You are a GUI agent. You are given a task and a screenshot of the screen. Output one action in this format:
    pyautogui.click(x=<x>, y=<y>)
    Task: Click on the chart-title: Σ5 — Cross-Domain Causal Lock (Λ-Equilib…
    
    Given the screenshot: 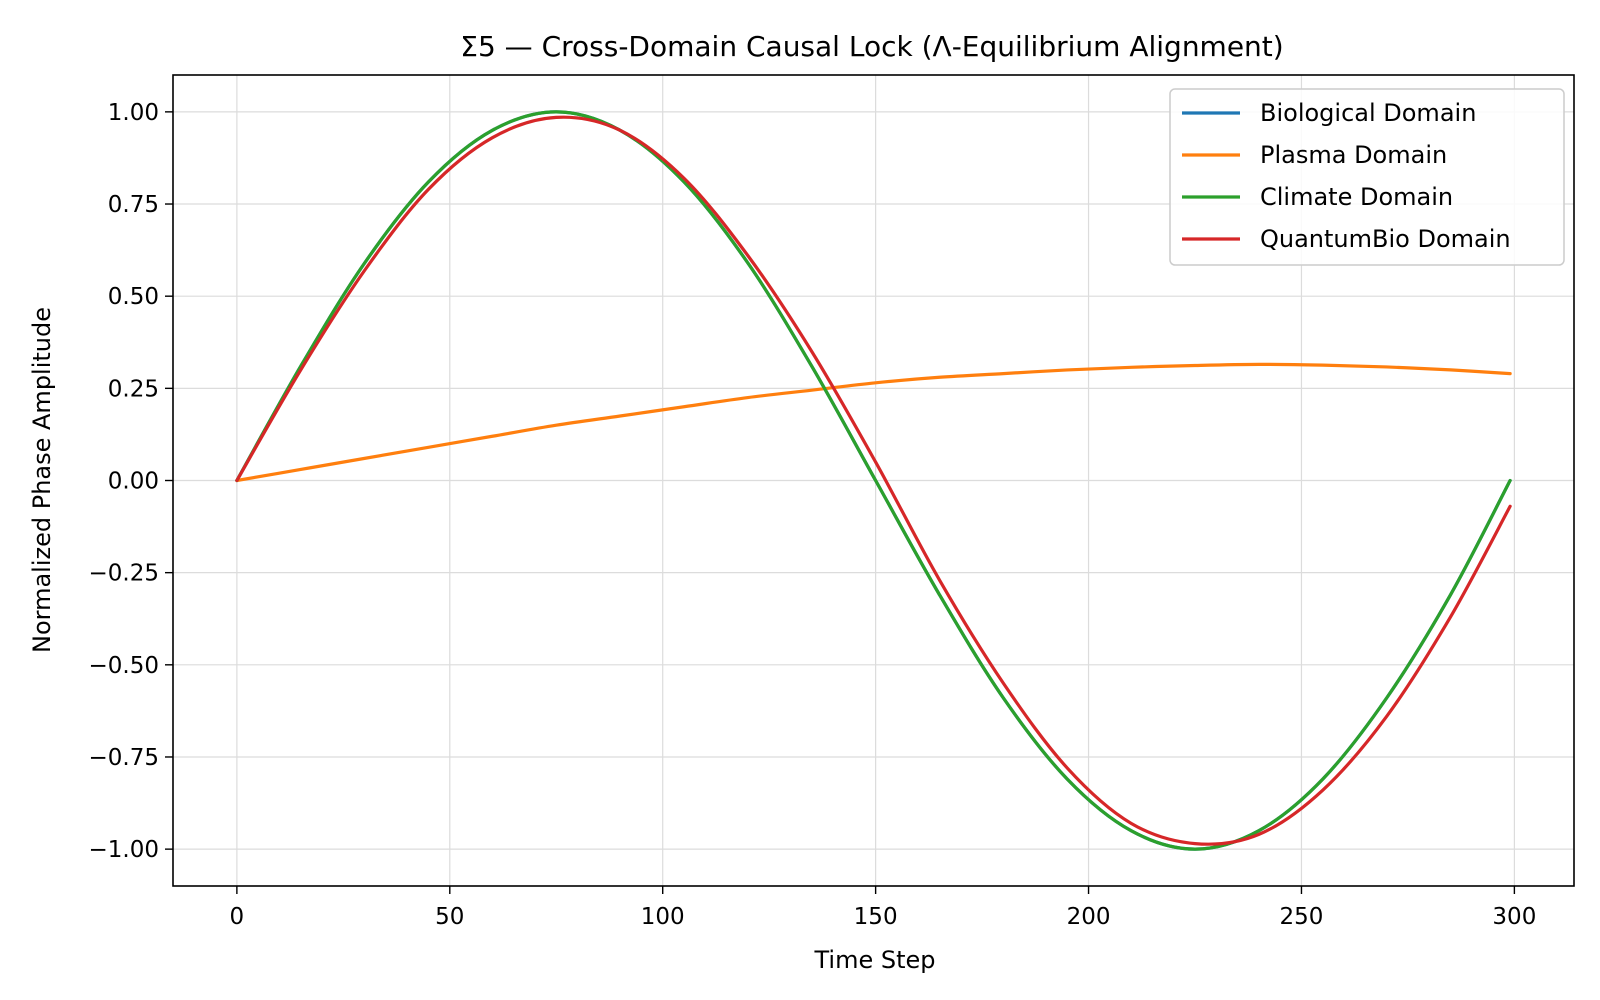 What is the action you would take?
    pyautogui.click(x=871, y=46)
    